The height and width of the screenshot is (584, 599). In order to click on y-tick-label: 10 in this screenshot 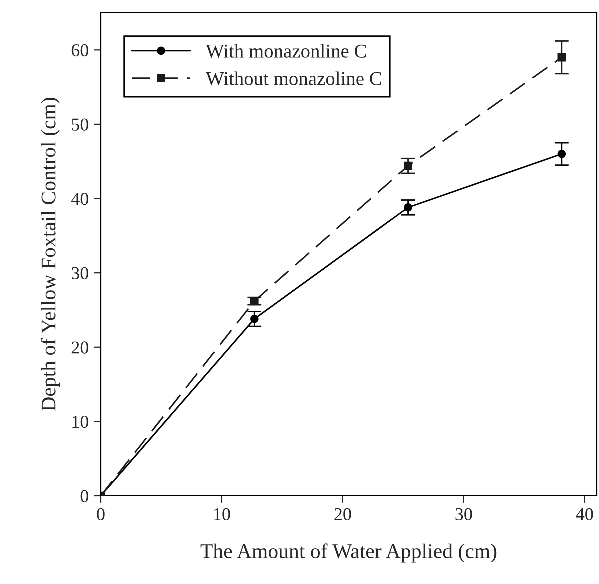, I will do `click(80, 422)`.